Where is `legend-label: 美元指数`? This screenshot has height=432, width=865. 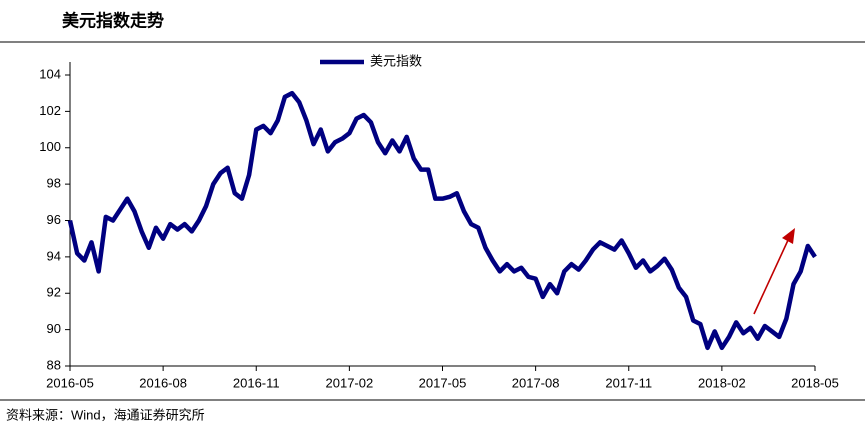
legend-label: 美元指数 is located at coordinates (396, 60).